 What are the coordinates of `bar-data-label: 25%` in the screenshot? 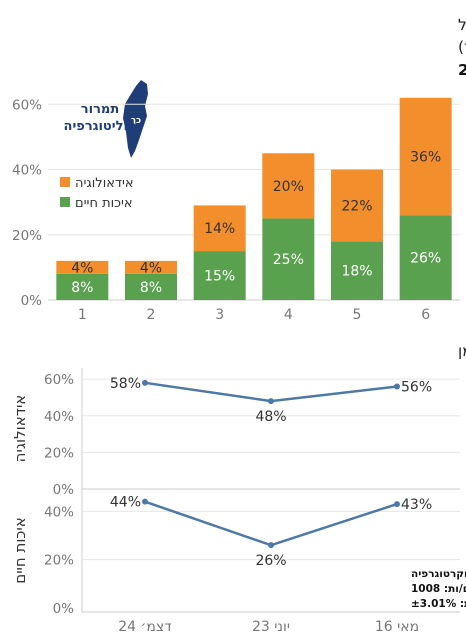 It's located at (288, 260).